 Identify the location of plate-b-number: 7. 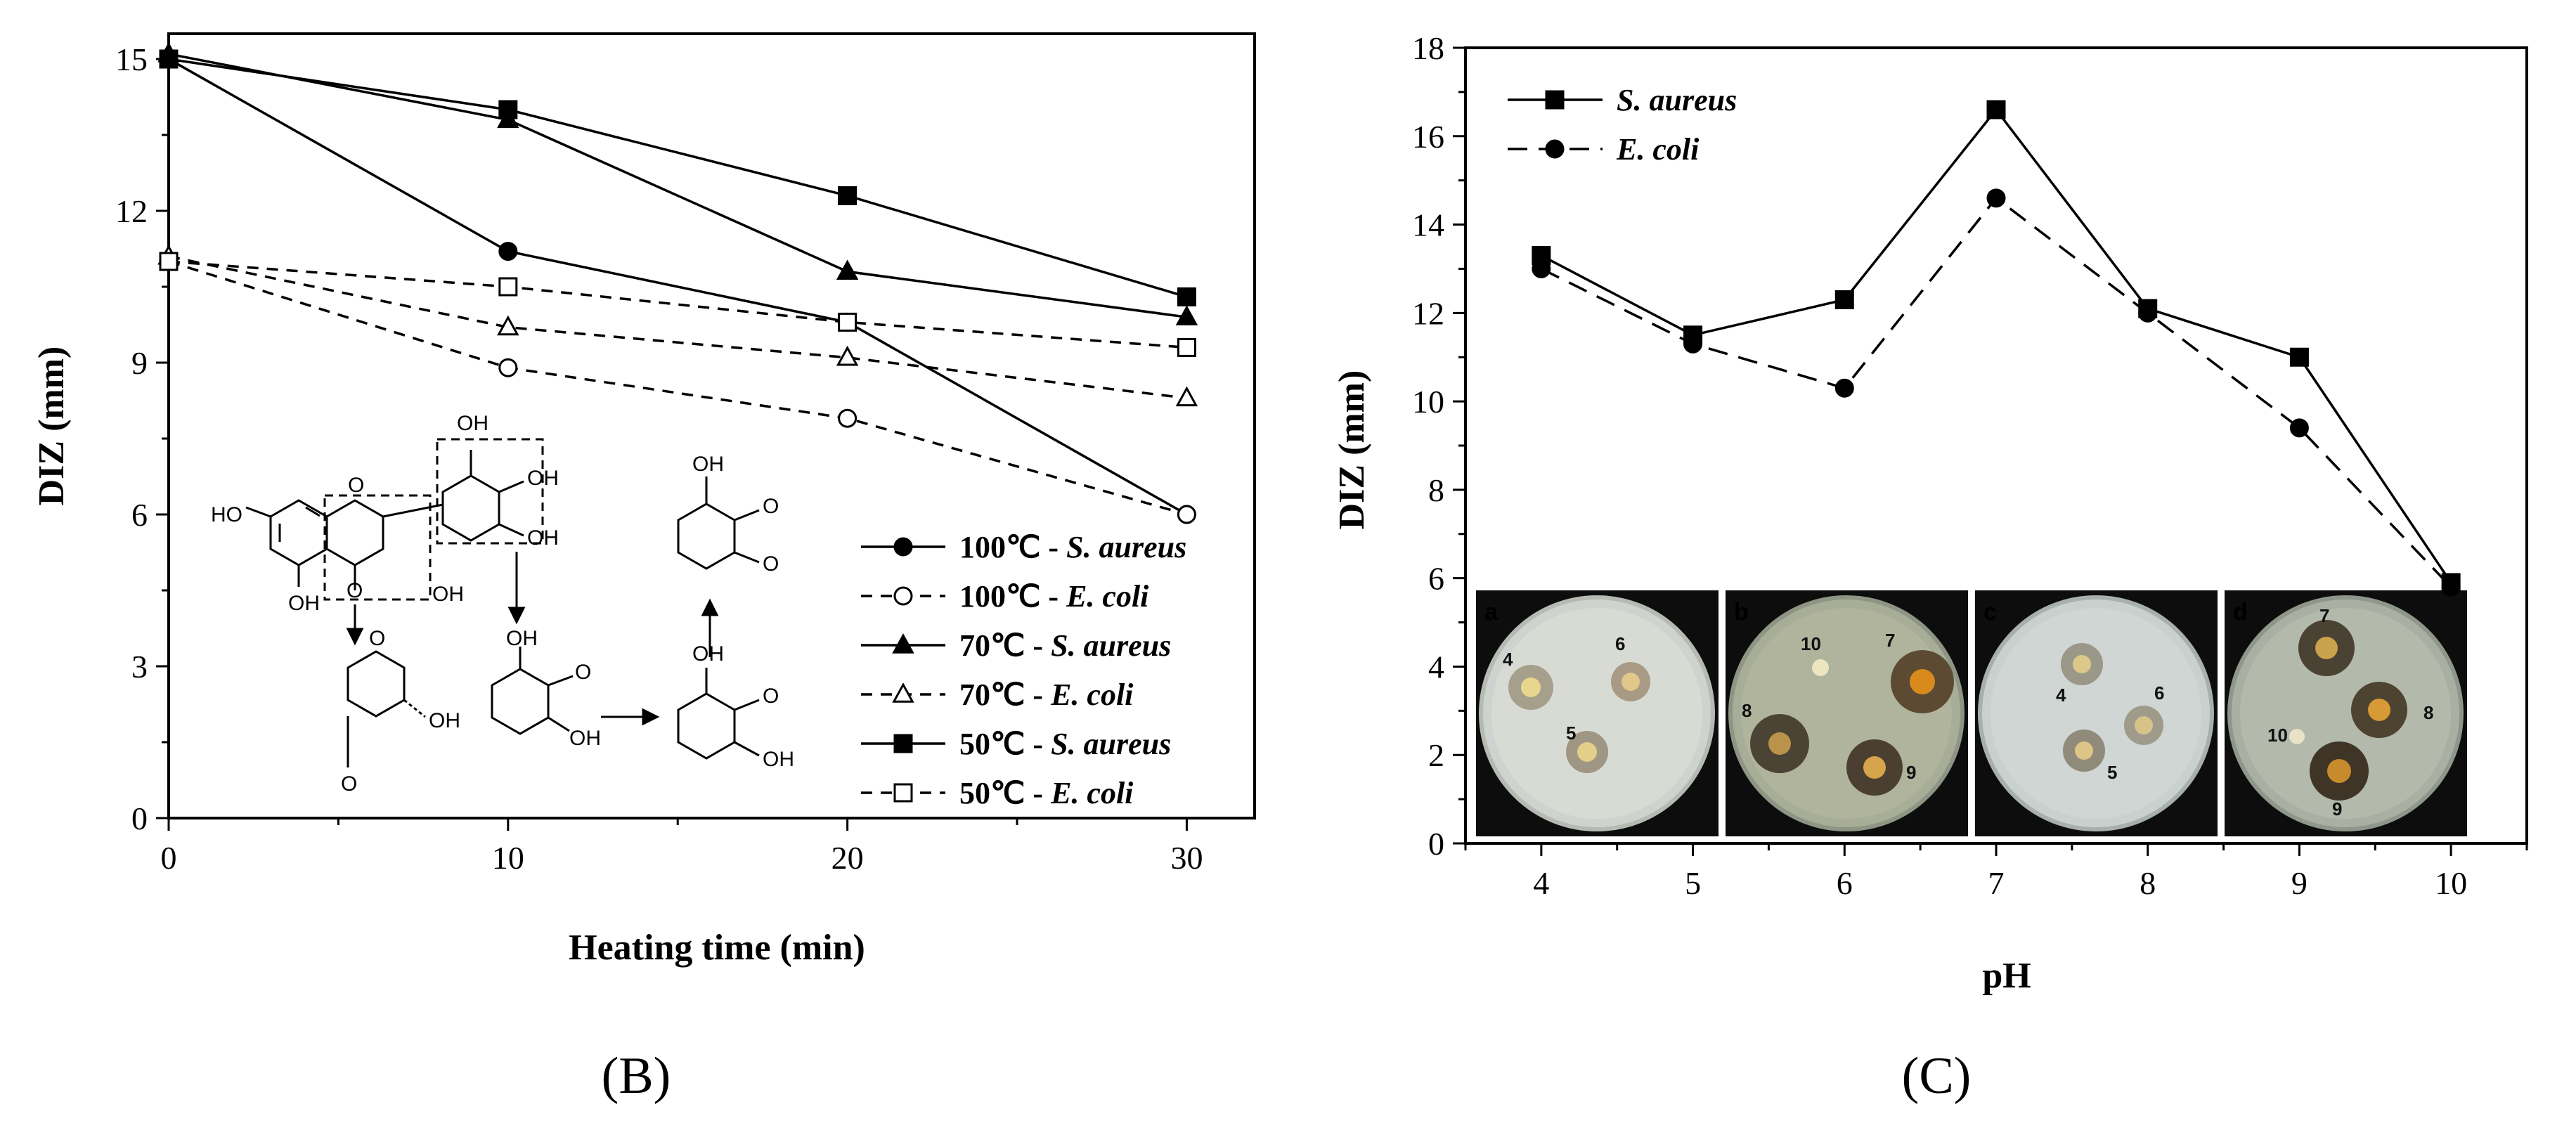
(1890, 640).